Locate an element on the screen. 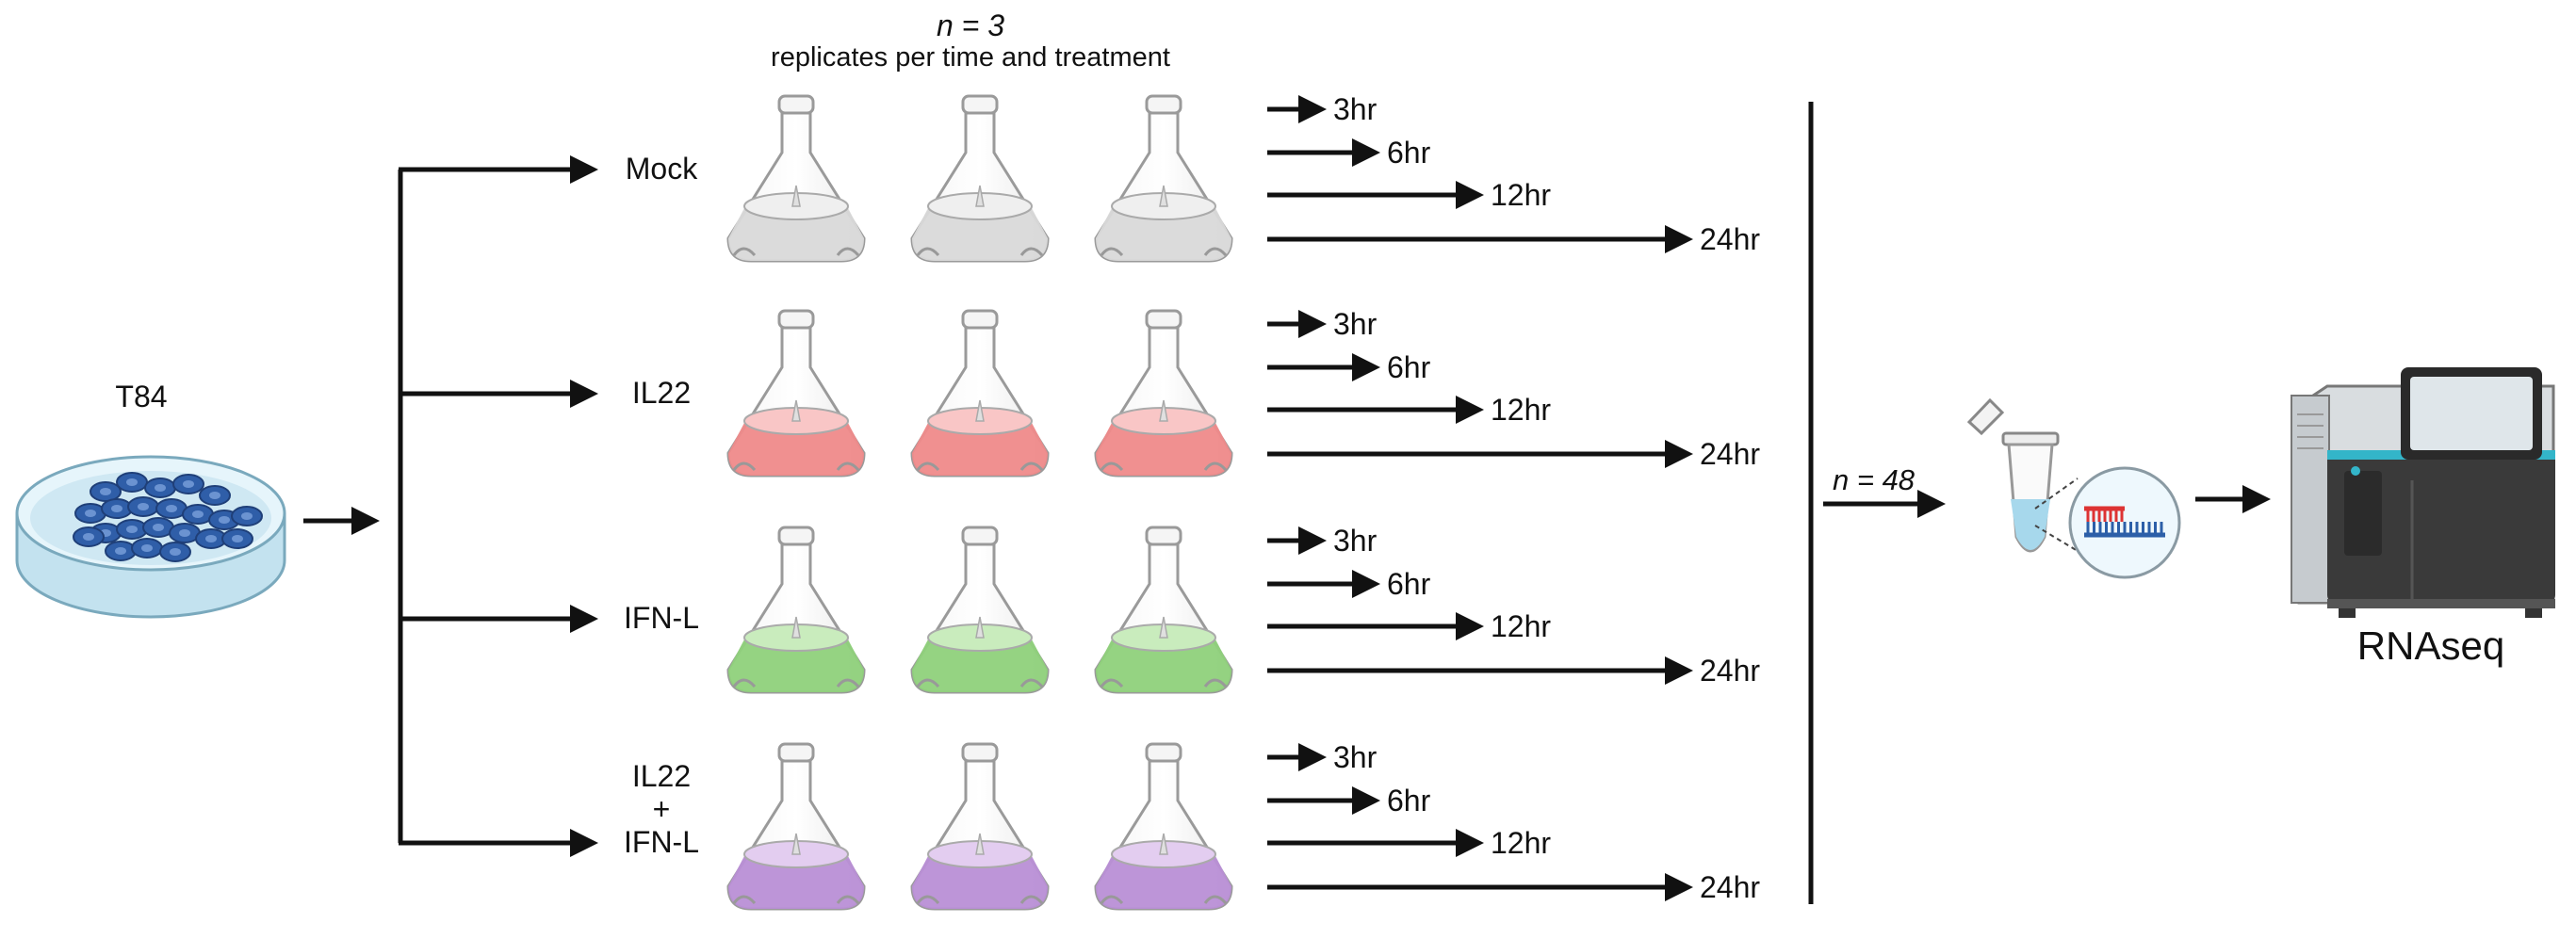  cells-icon is located at coordinates (168, 517).